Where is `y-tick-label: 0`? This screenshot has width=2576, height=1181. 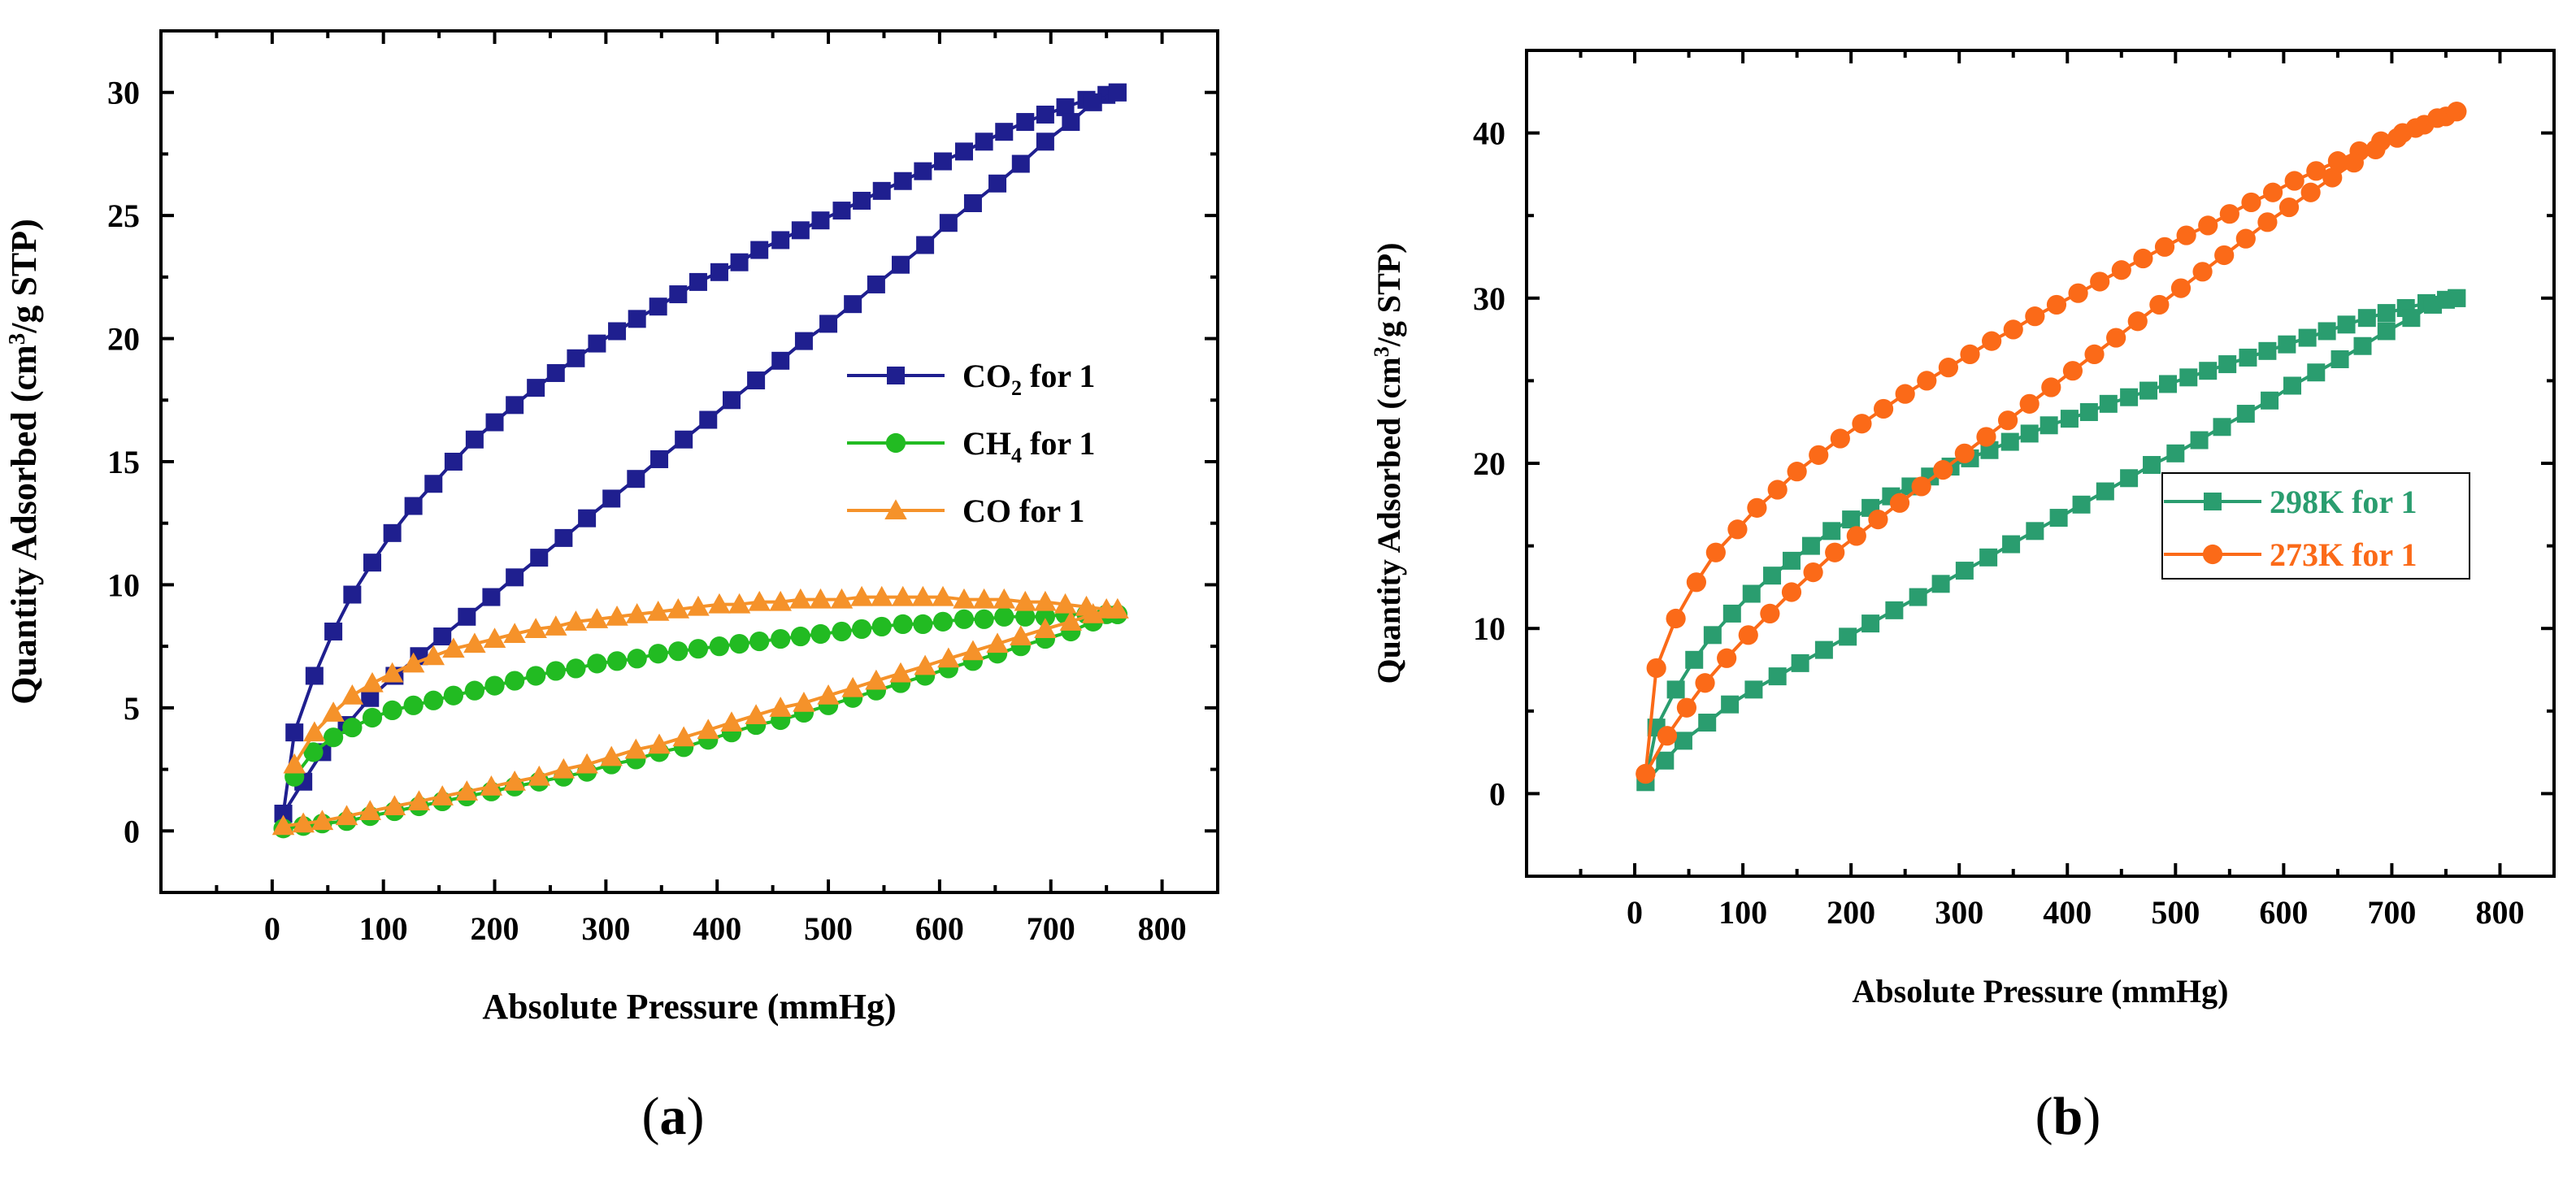
y-tick-label: 0 is located at coordinates (132, 831).